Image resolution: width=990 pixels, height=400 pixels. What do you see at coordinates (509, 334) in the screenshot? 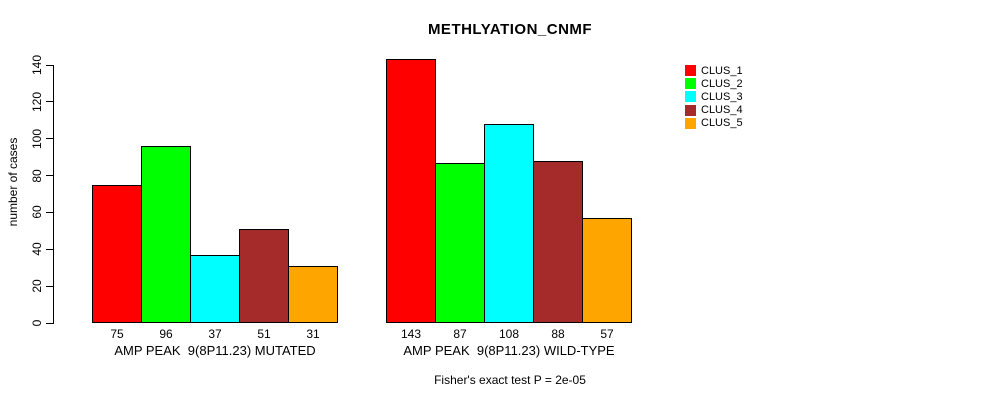
I see `bar-value-label: 108` at bounding box center [509, 334].